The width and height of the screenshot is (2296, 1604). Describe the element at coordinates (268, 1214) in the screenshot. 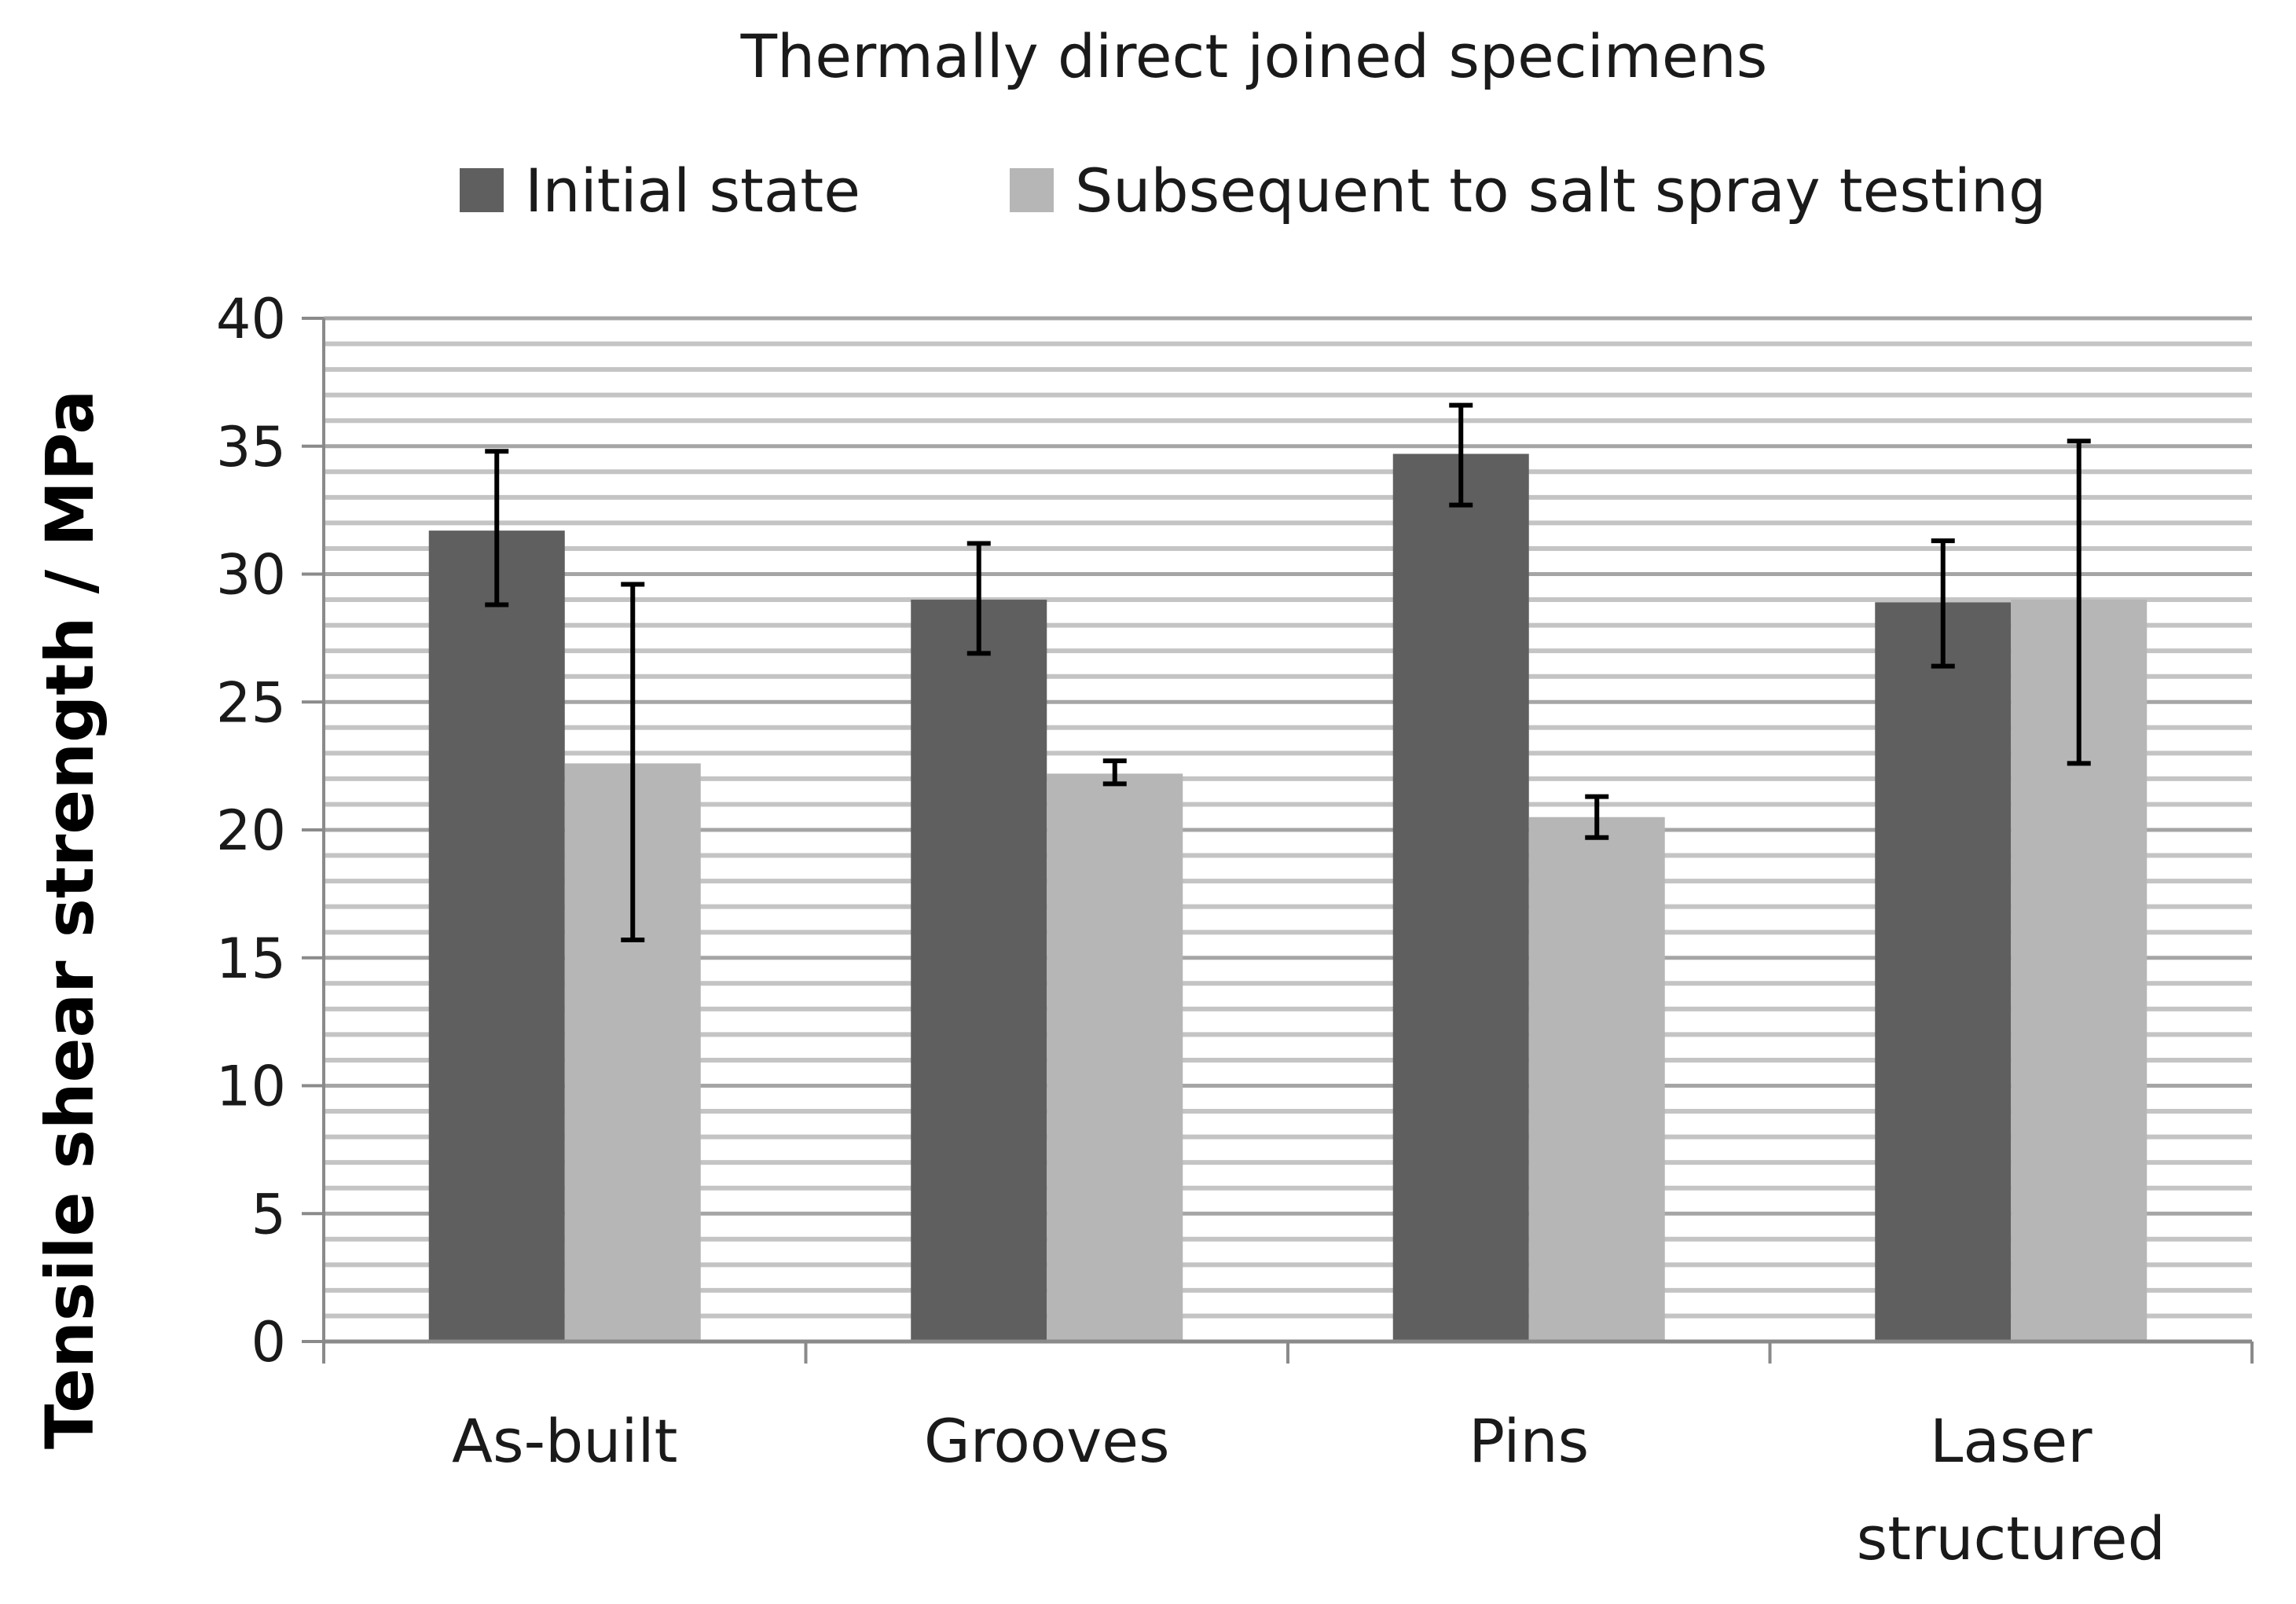

I see `y-tick-label: 5` at that location.